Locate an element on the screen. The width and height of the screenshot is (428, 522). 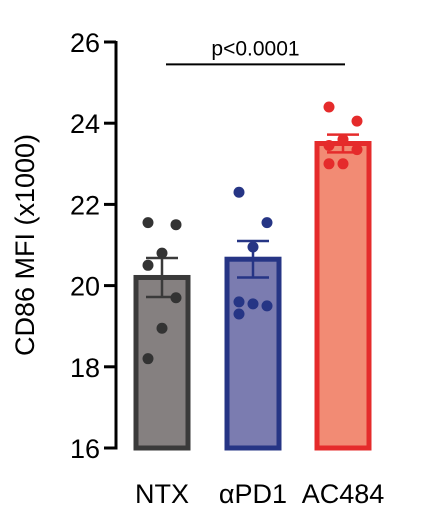
y-tick-label: 26 is located at coordinates (85, 43).